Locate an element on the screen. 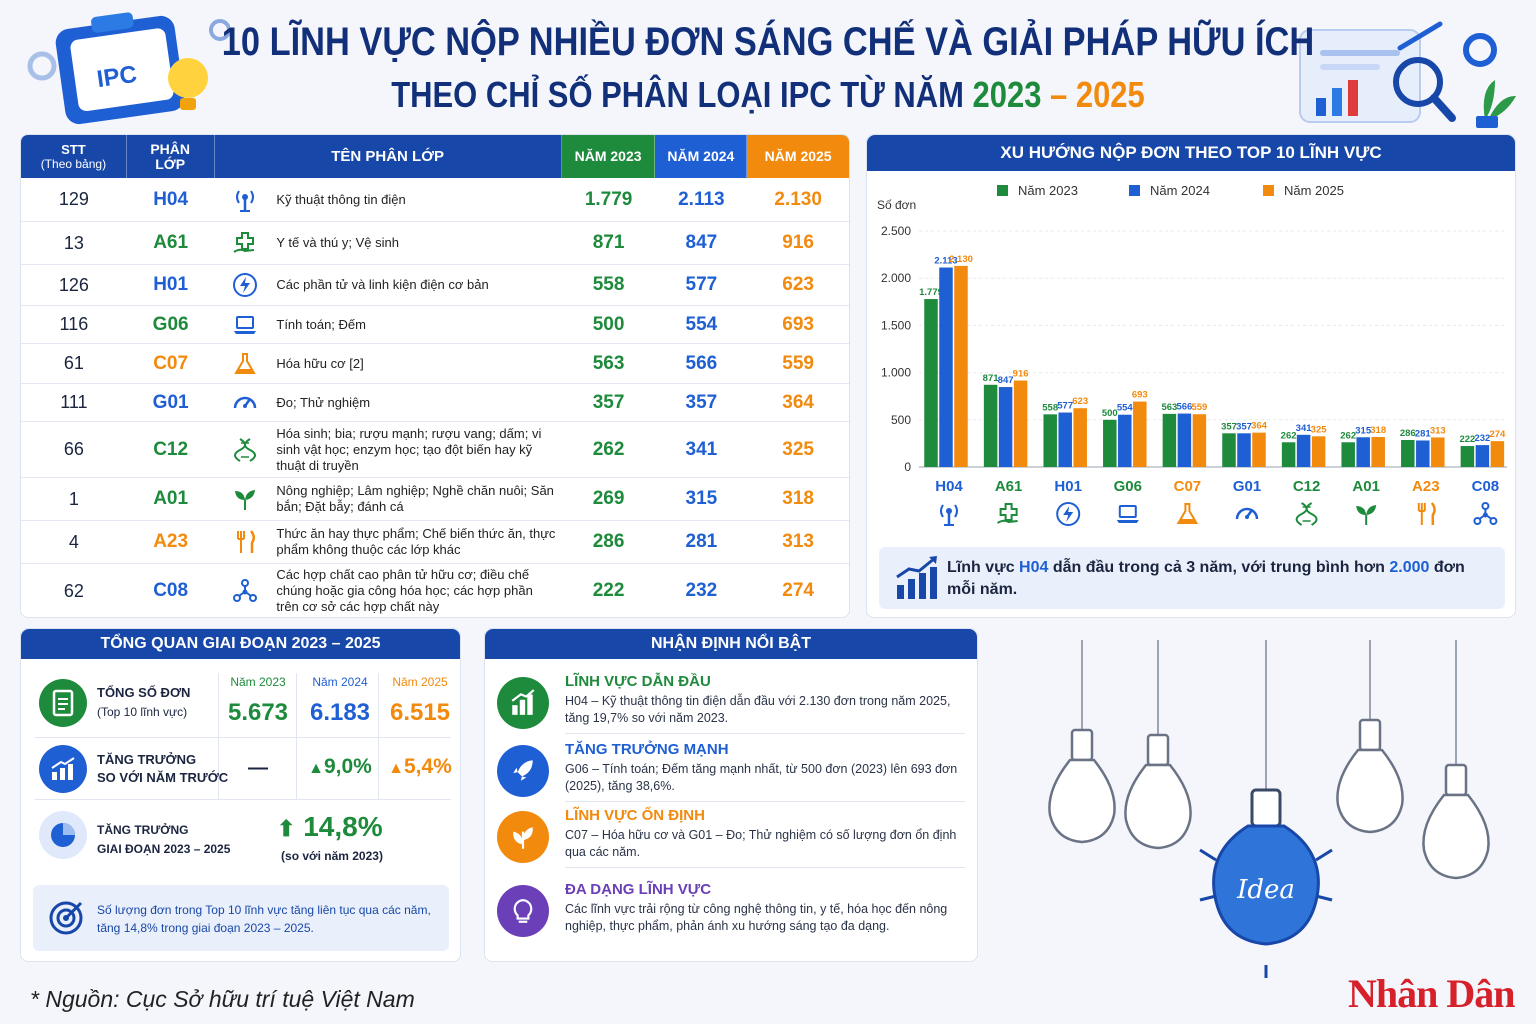 The height and width of the screenshot is (1024, 1536). header-name: TÊN PHÂN LỚP is located at coordinates (388, 156).